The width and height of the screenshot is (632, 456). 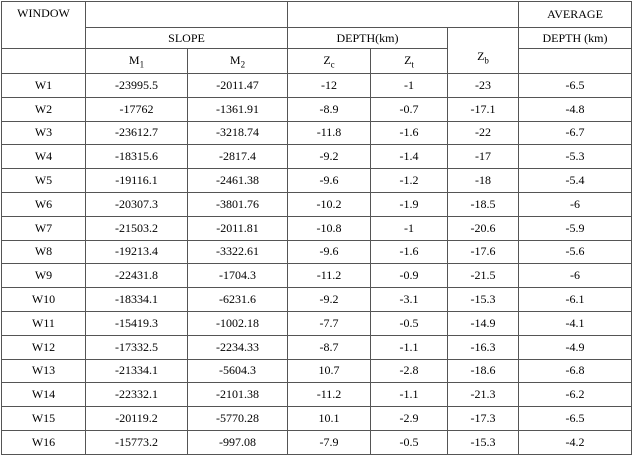 I want to click on value-cell: -5.3, so click(x=575, y=157).